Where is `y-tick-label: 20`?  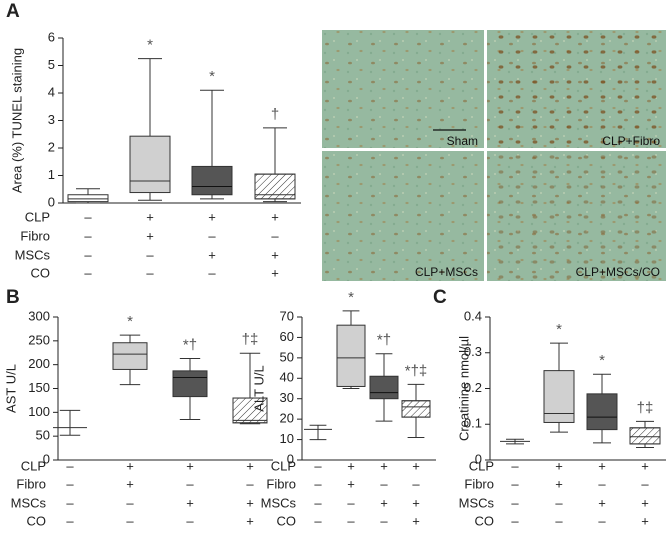
y-tick-label: 20 is located at coordinates (287, 418).